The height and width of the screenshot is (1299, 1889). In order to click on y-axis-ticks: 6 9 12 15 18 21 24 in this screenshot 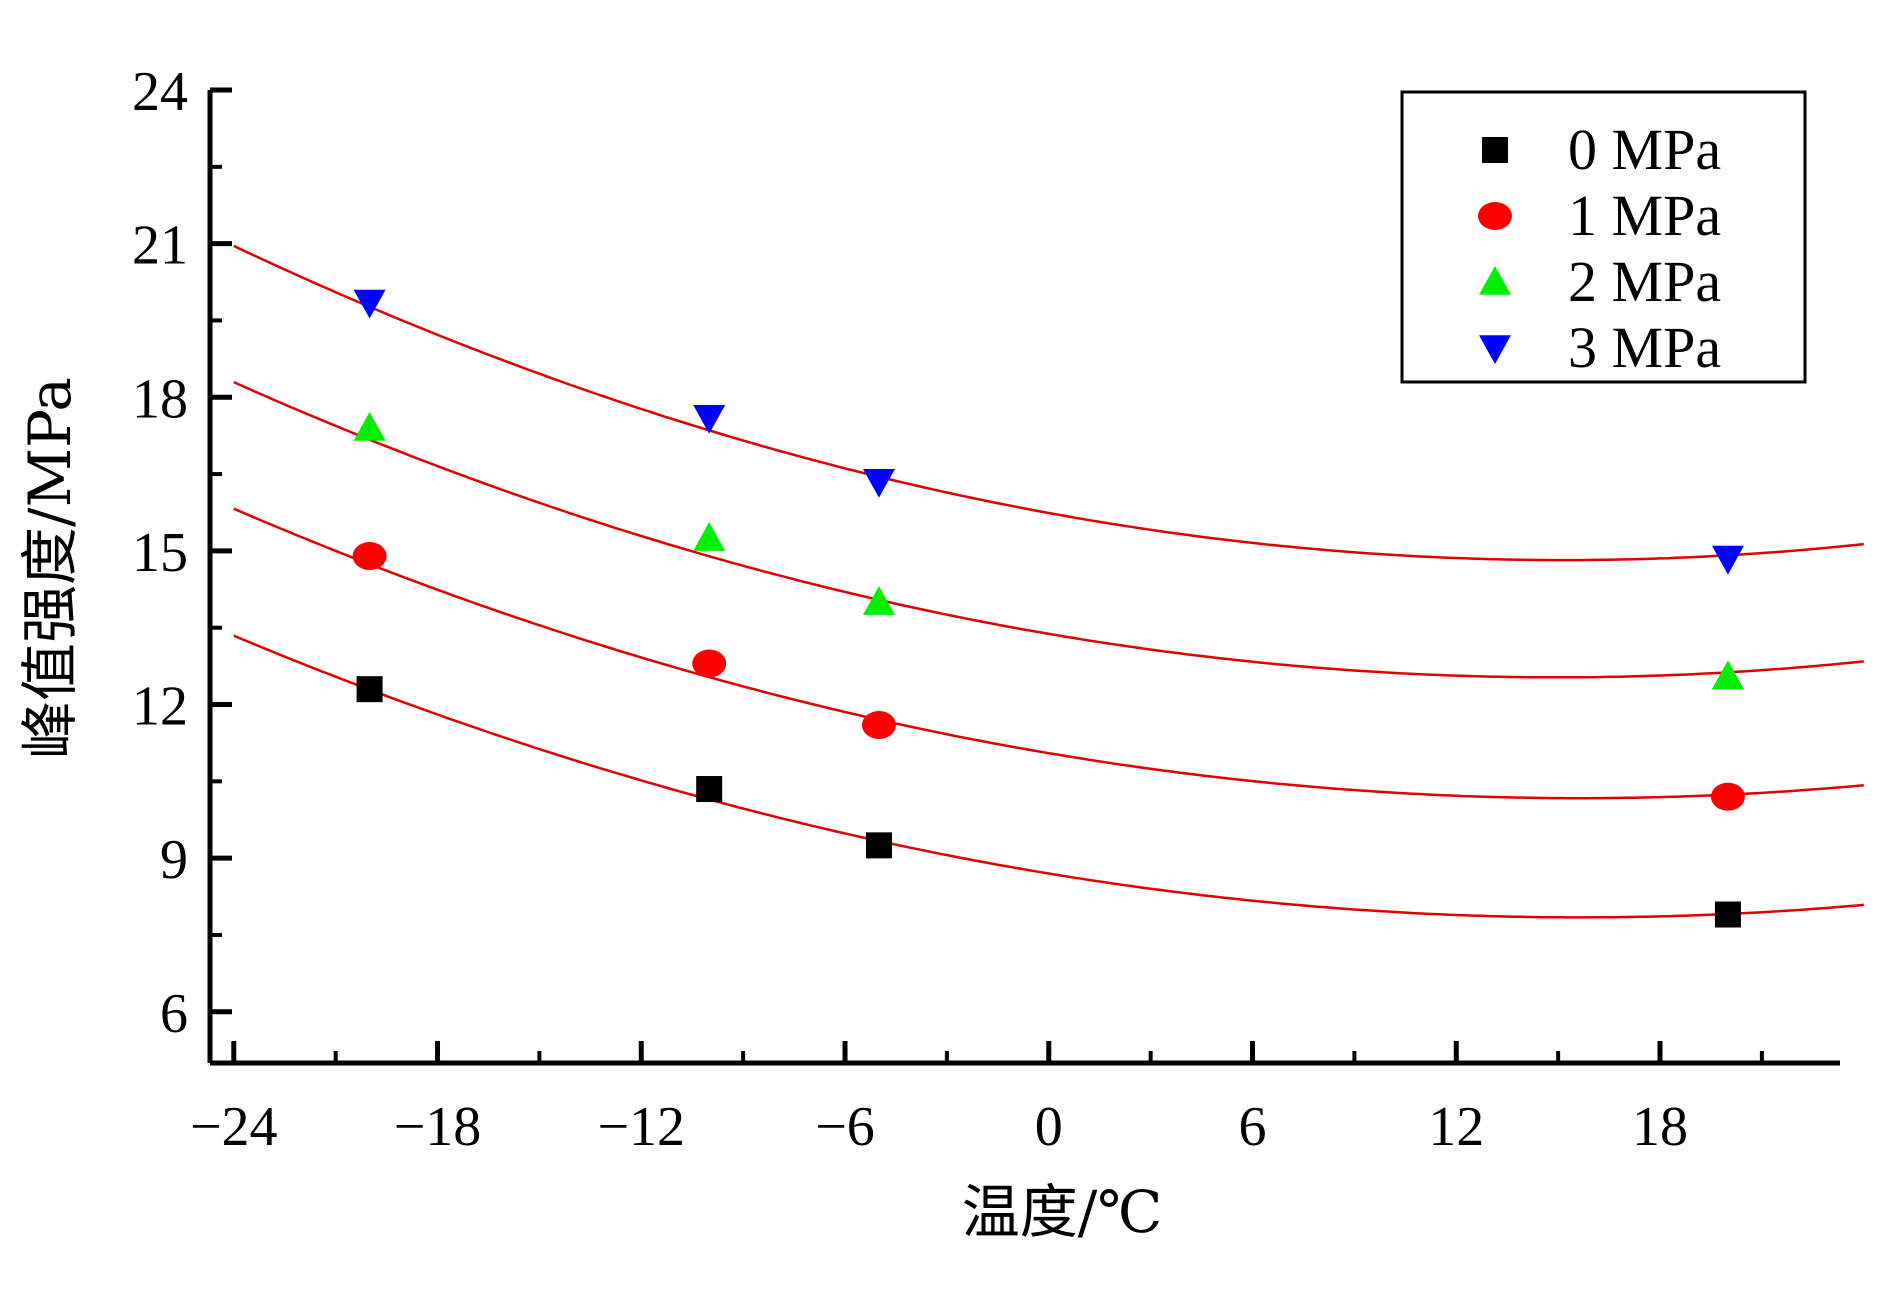, I will do `click(182, 553)`.